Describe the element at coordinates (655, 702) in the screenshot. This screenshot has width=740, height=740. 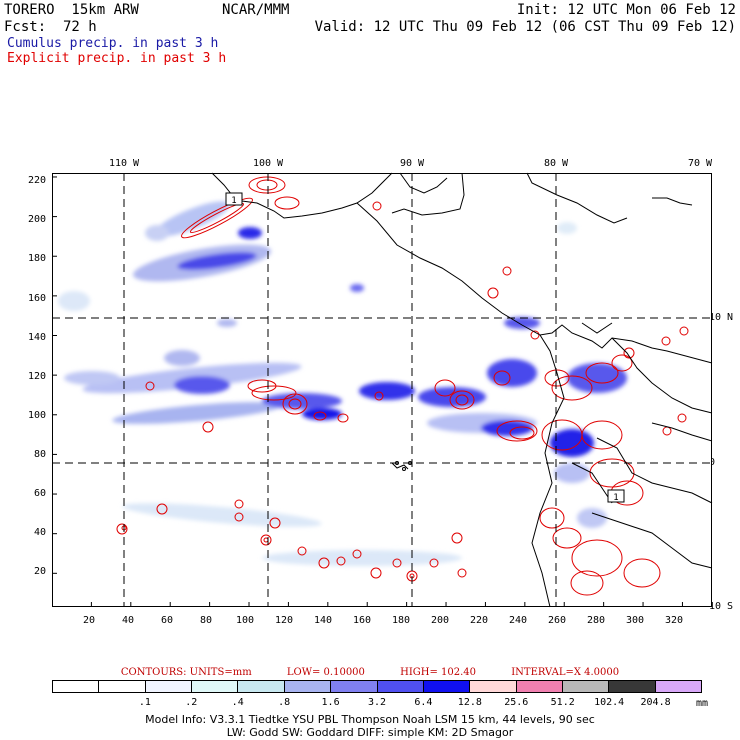
I see `color-scale-label: 204.8` at that location.